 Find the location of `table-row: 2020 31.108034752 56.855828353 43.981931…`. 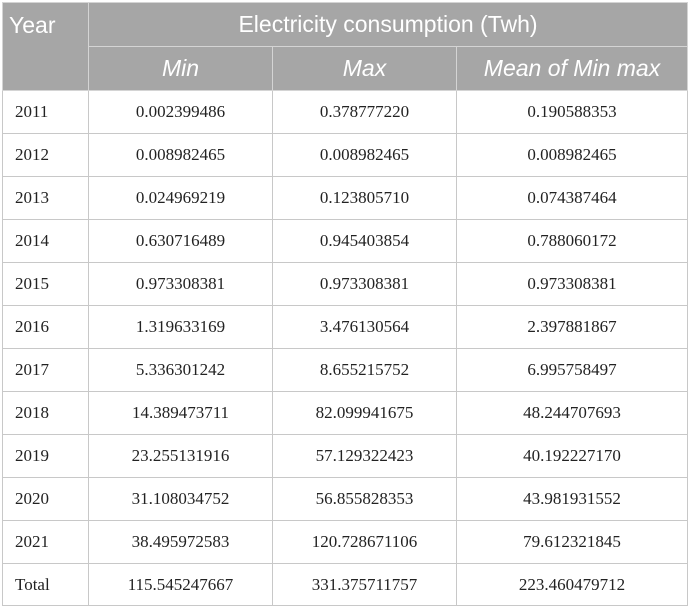

table-row: 2020 31.108034752 56.855828353 43.981931… is located at coordinates (345, 499).